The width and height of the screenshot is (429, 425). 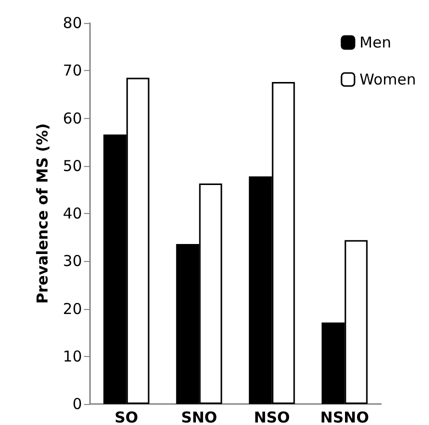 I want to click on x-tick-label: SO, so click(x=126, y=416).